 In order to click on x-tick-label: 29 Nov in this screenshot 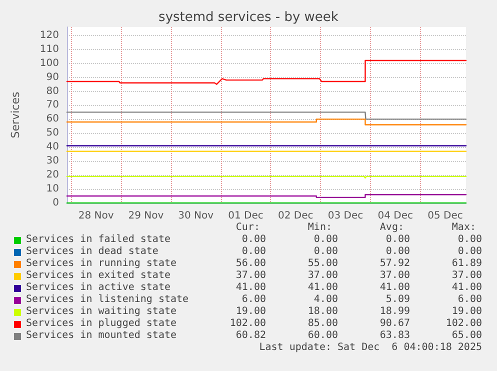, I will do `click(146, 216)`.